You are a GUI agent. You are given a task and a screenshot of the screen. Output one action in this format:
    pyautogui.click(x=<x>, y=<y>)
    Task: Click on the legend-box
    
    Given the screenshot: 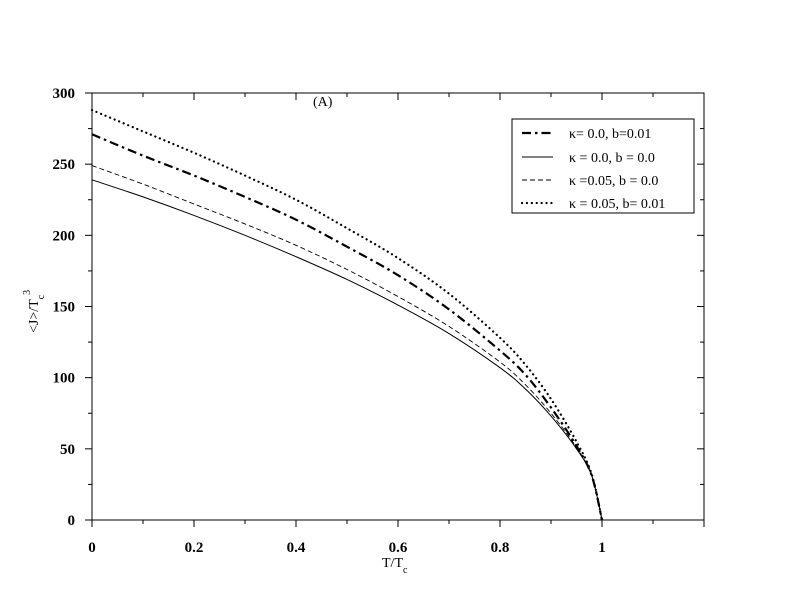 What is the action you would take?
    pyautogui.click(x=603, y=166)
    